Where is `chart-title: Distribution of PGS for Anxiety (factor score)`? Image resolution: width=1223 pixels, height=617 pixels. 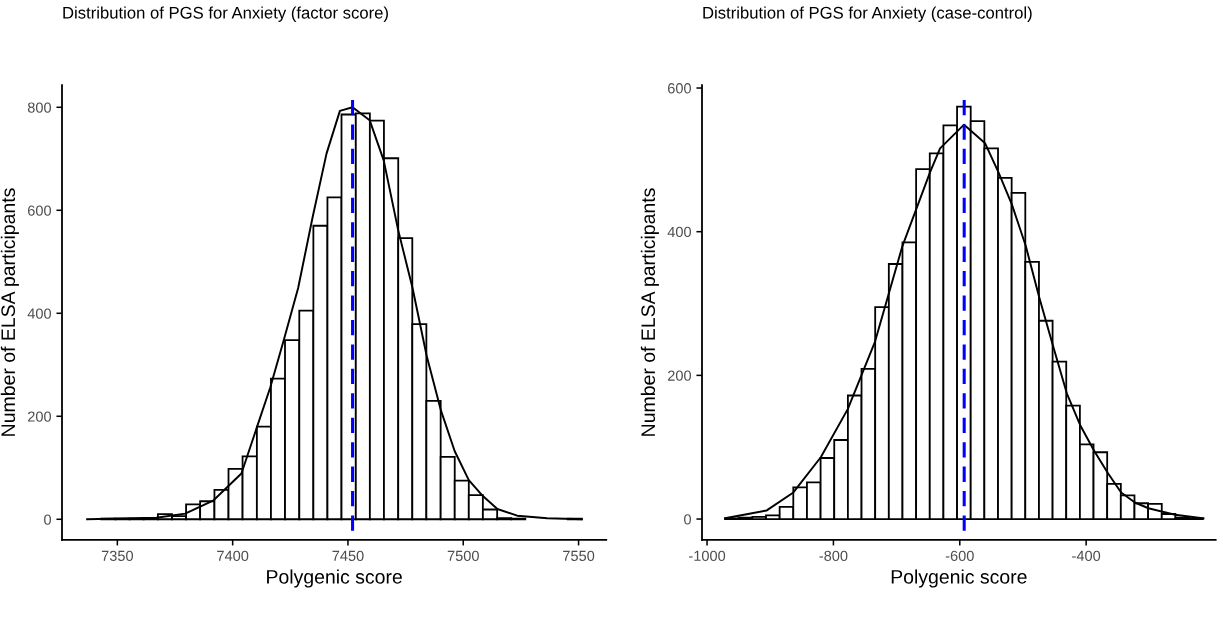
chart-title: Distribution of PGS for Anxiety (factor score) is located at coordinates (225, 14).